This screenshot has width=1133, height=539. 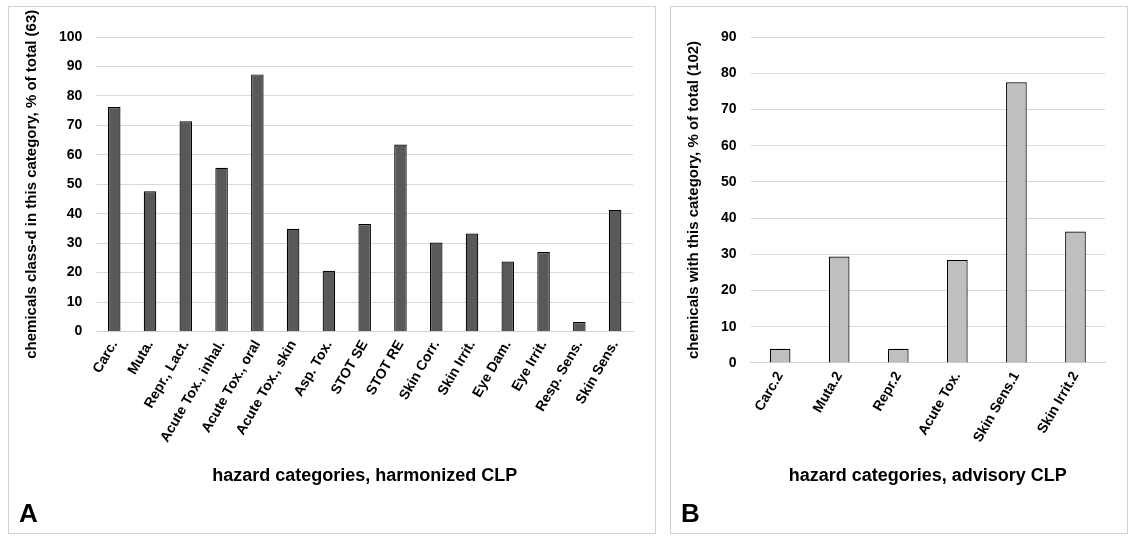 What do you see at coordinates (365, 475) in the screenshot?
I see `x-axis-title: hazard categories, harmonized CLP` at bounding box center [365, 475].